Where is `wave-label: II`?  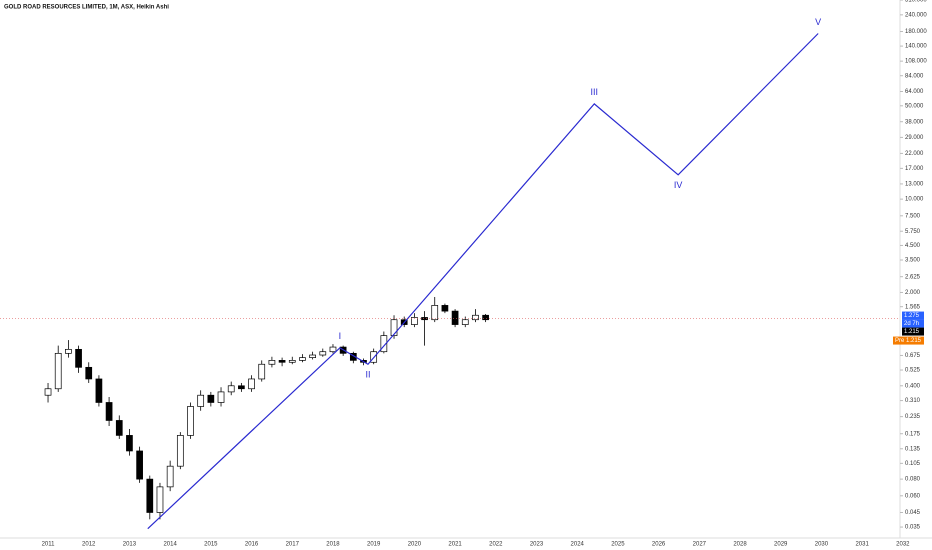
wave-label: II is located at coordinates (367, 375).